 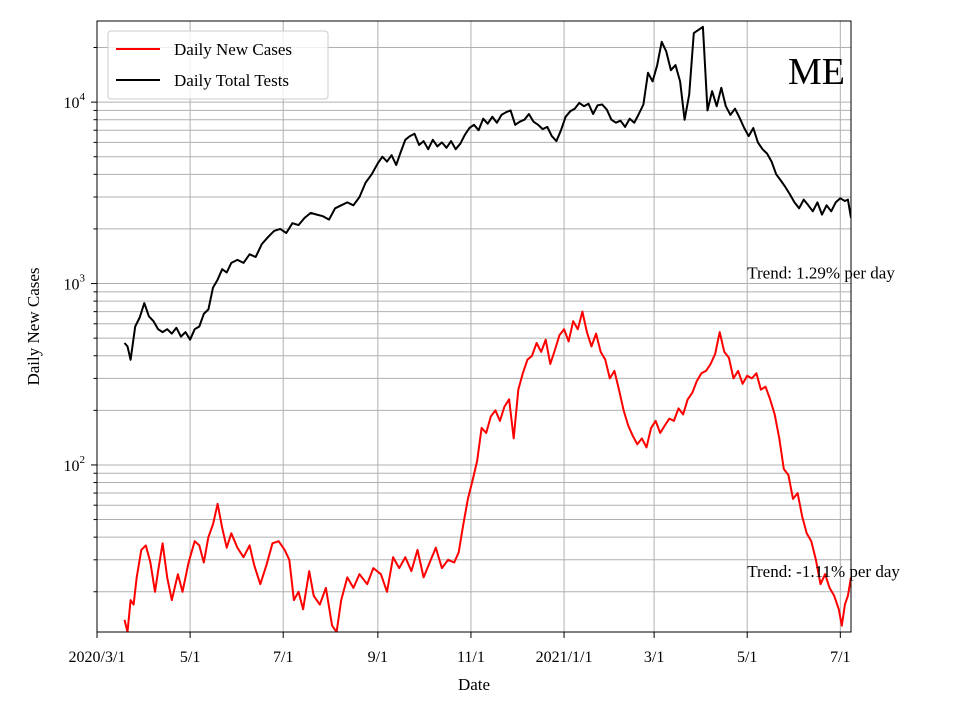 What do you see at coordinates (231, 80) in the screenshot?
I see `legend-label-daily-total-tests: Daily Total Tests` at bounding box center [231, 80].